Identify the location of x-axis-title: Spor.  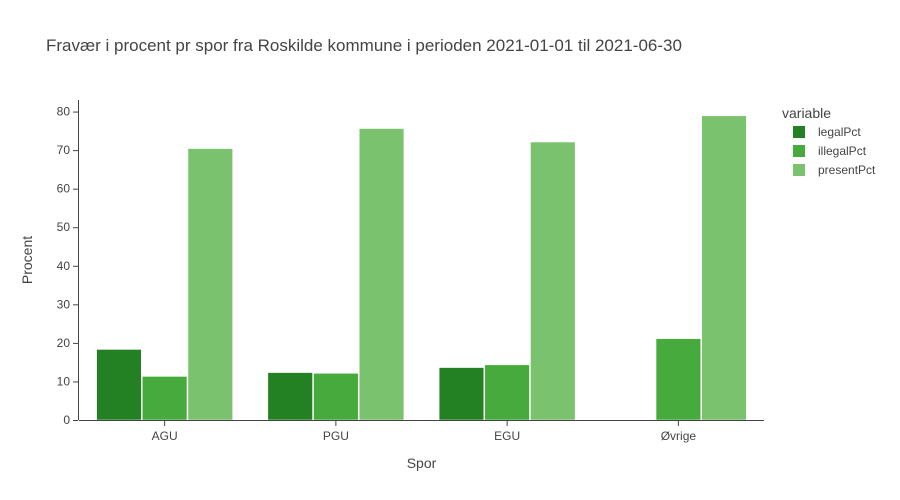
(422, 463).